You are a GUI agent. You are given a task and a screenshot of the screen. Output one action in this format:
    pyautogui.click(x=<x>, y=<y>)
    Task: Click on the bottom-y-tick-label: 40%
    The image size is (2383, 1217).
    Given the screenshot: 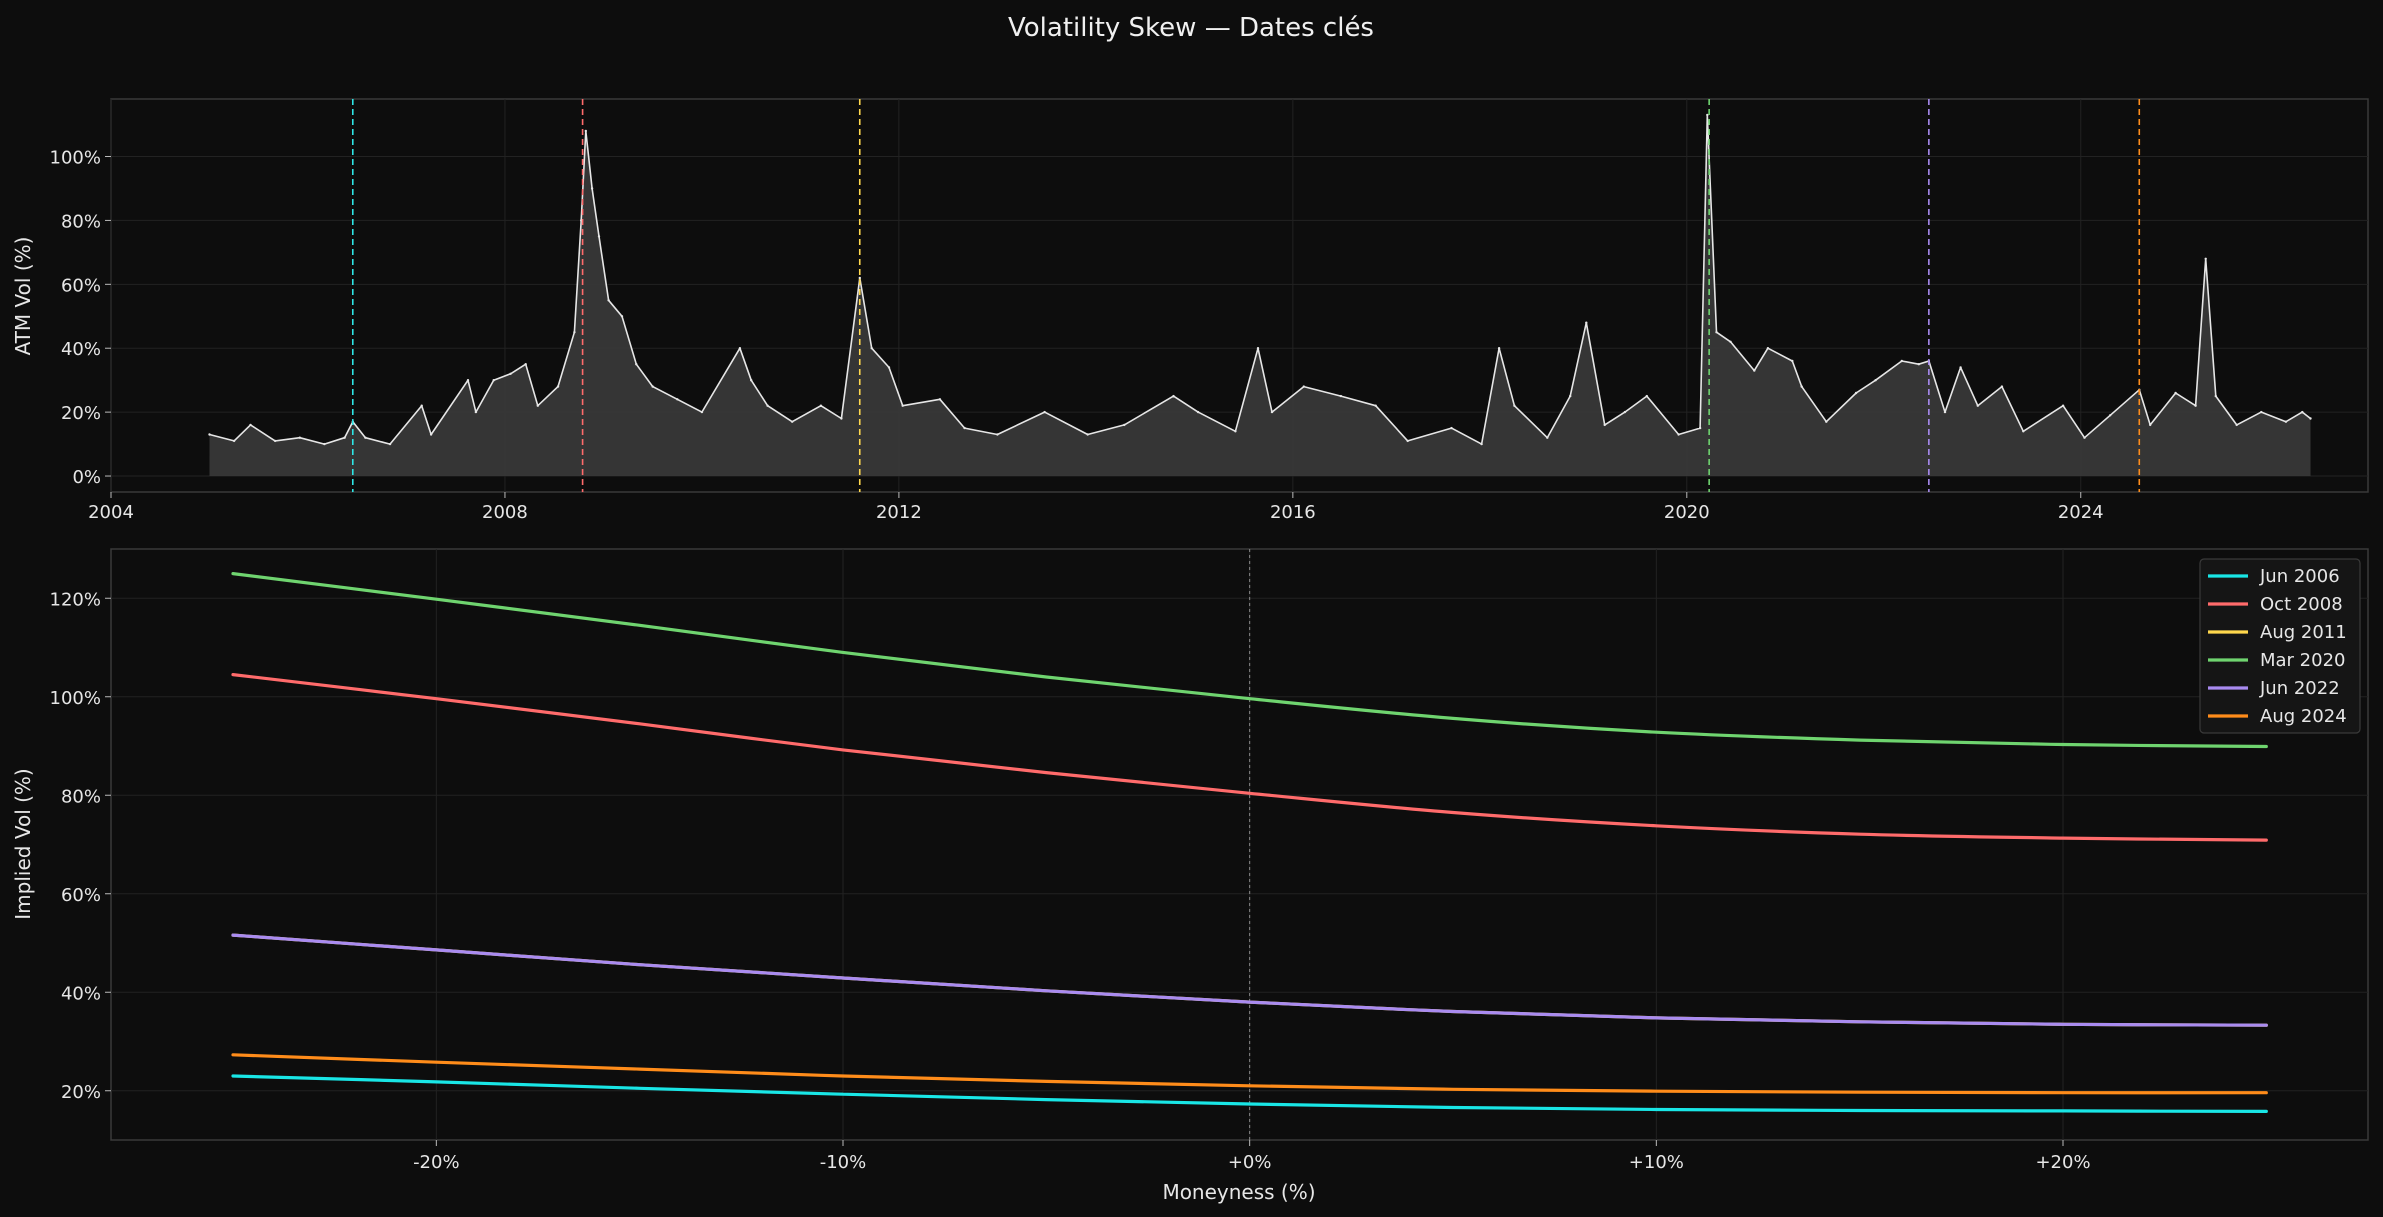 What is the action you would take?
    pyautogui.click(x=81, y=993)
    